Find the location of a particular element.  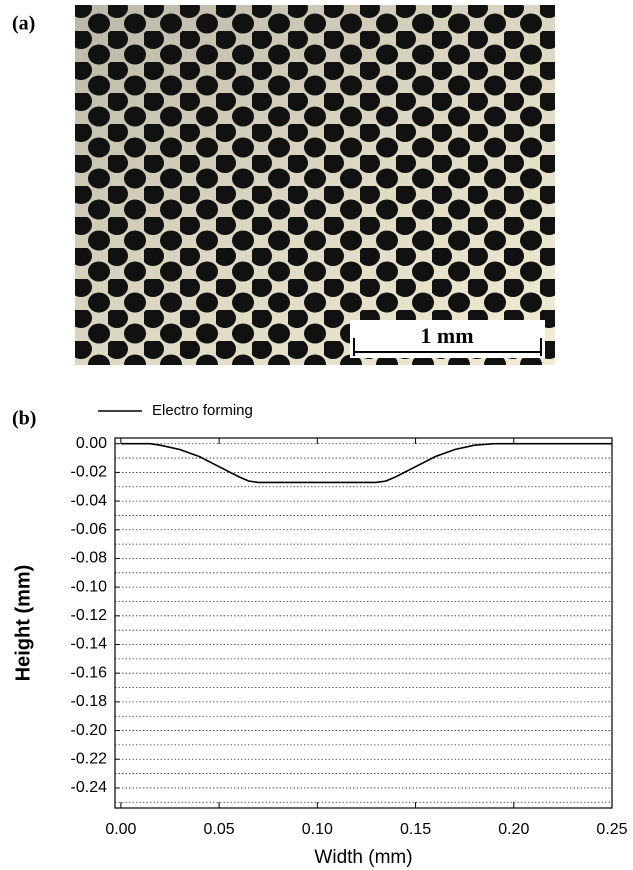

x-tick-label: 0.25 is located at coordinates (611, 829).